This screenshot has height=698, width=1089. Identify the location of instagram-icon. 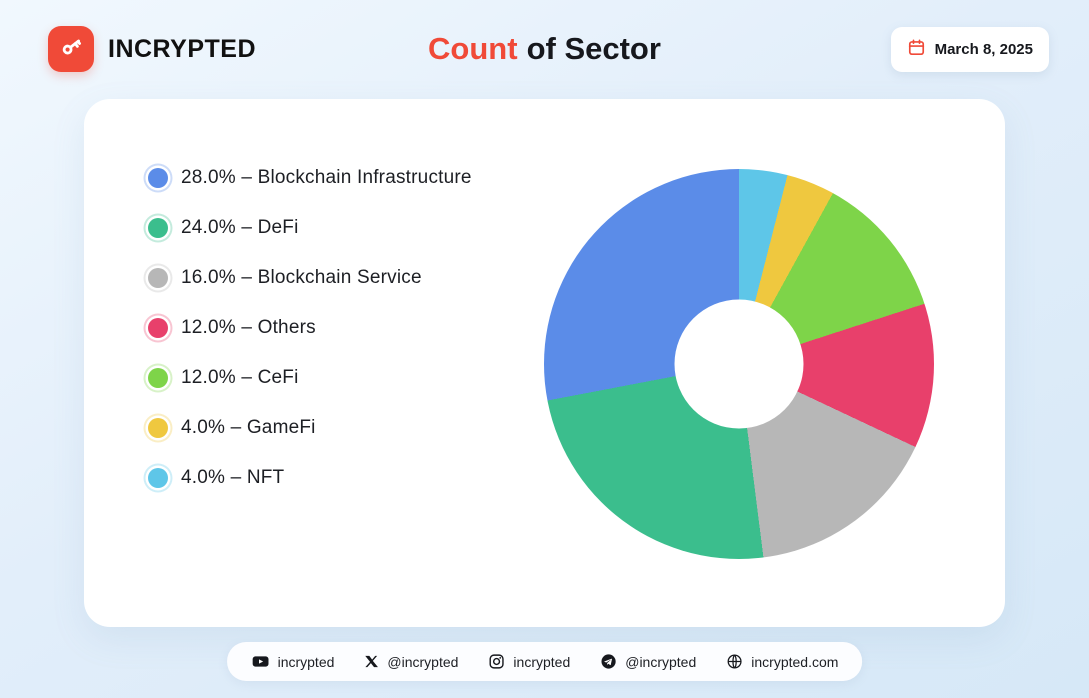
(496, 661).